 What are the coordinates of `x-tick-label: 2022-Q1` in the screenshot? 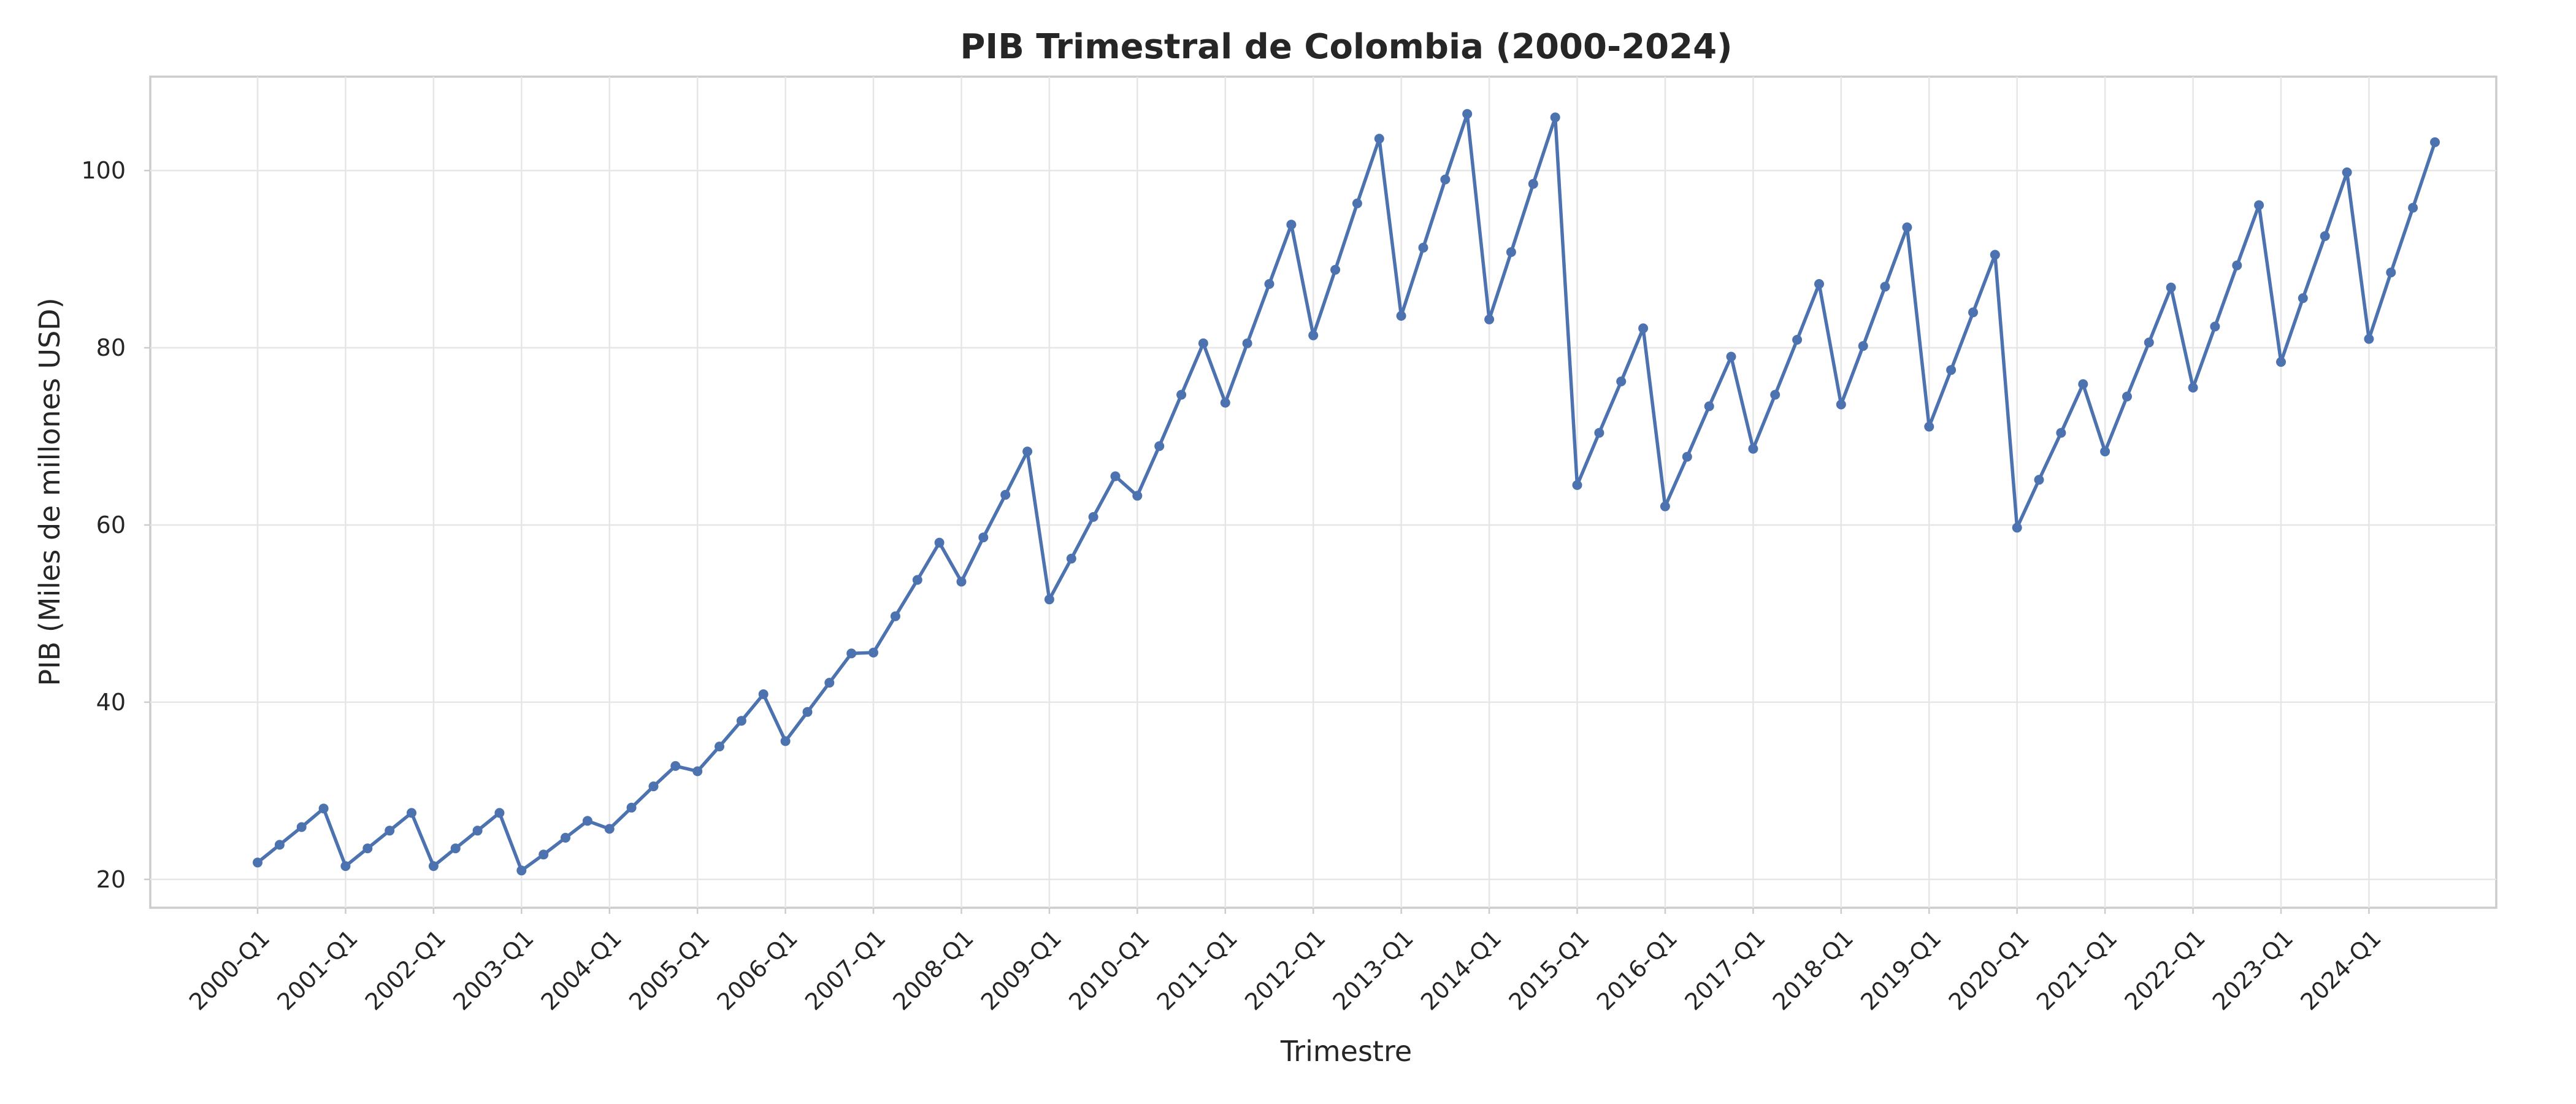 It's located at (2164, 969).